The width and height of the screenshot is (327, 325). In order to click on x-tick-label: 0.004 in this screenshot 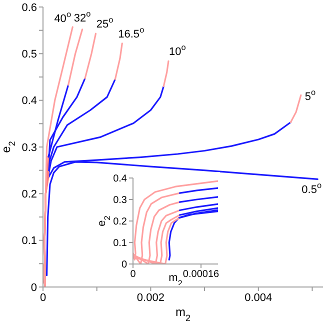, I will do `click(258, 298)`.